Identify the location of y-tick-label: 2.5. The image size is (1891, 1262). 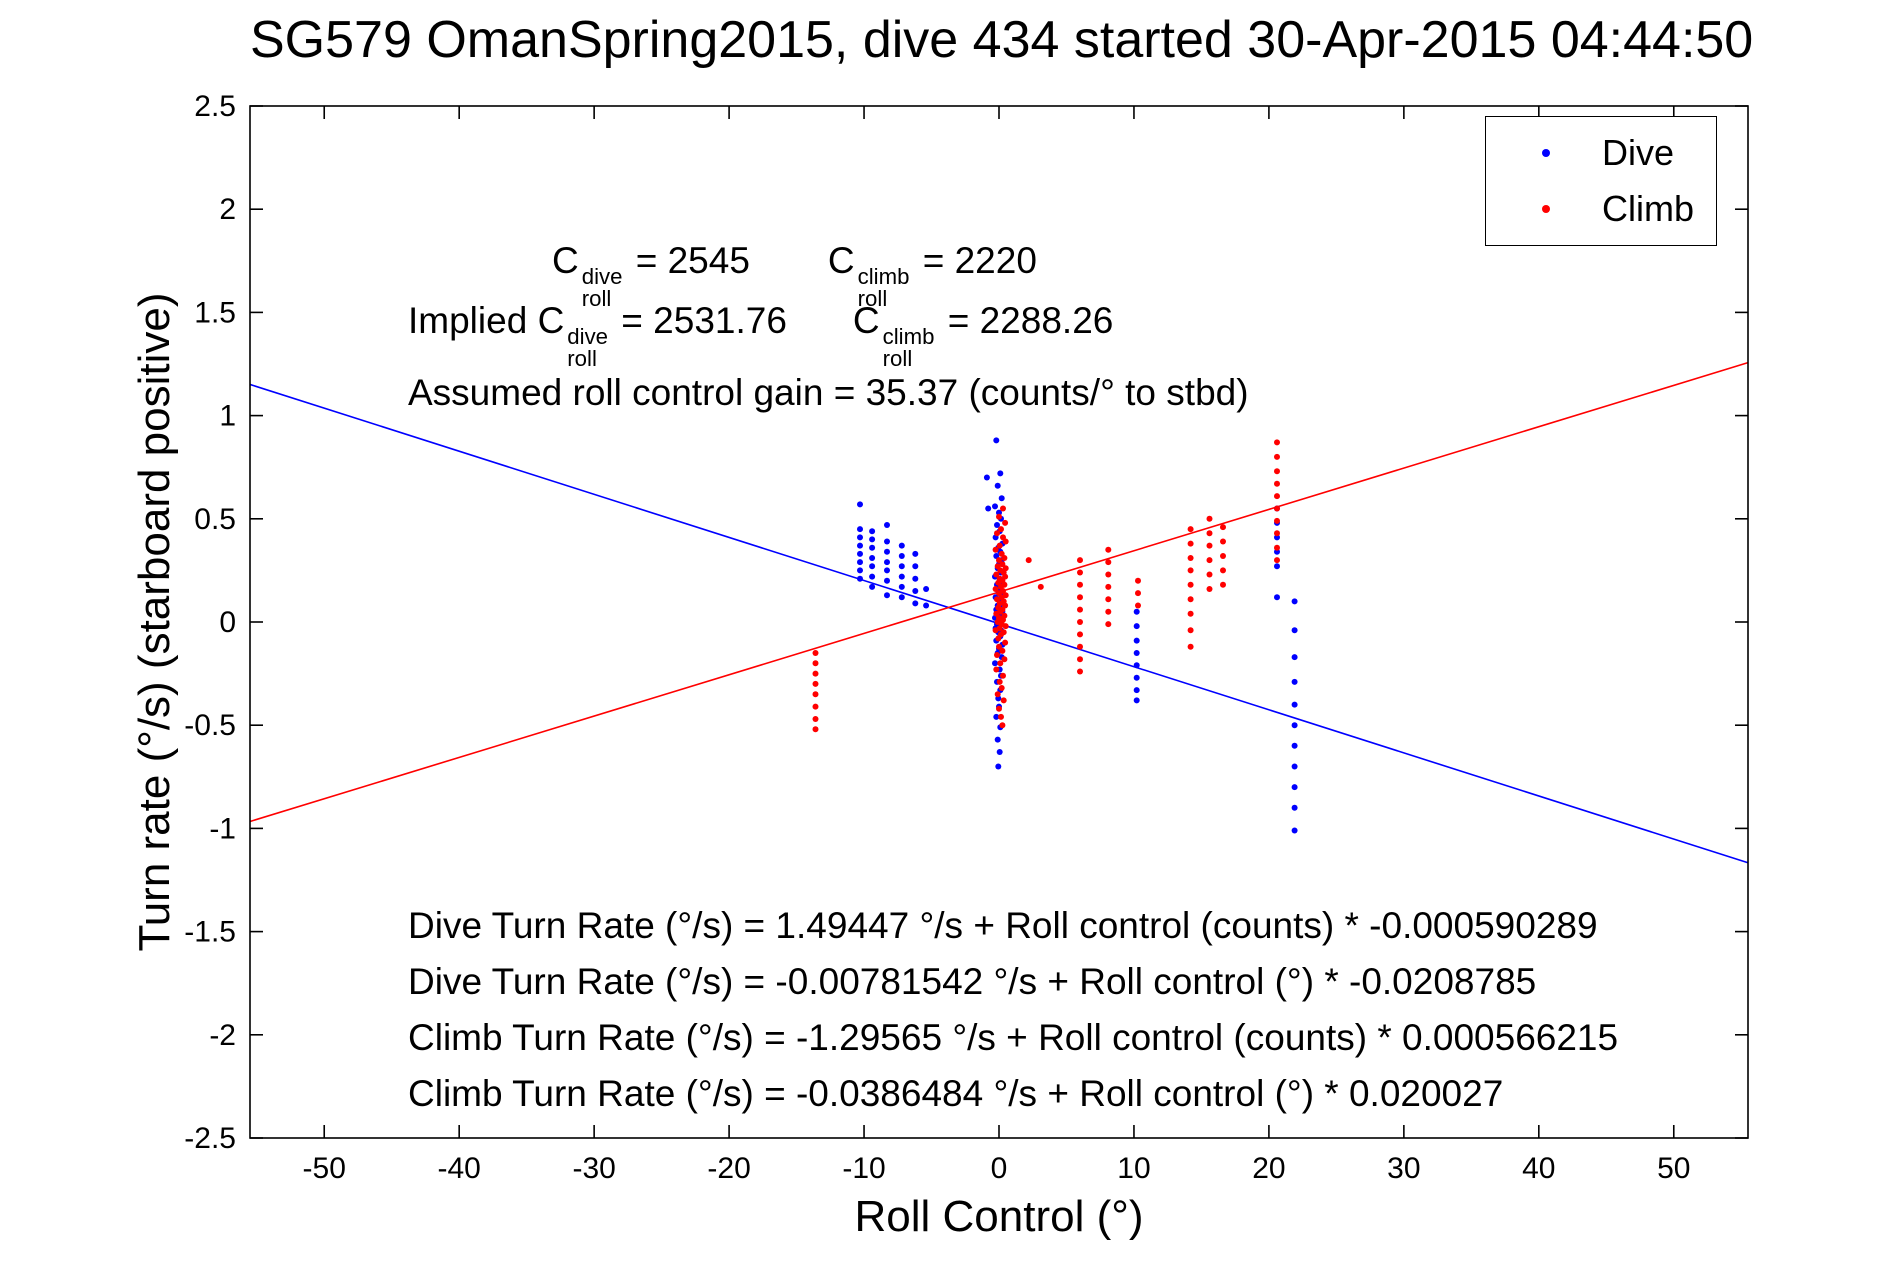
(215, 106).